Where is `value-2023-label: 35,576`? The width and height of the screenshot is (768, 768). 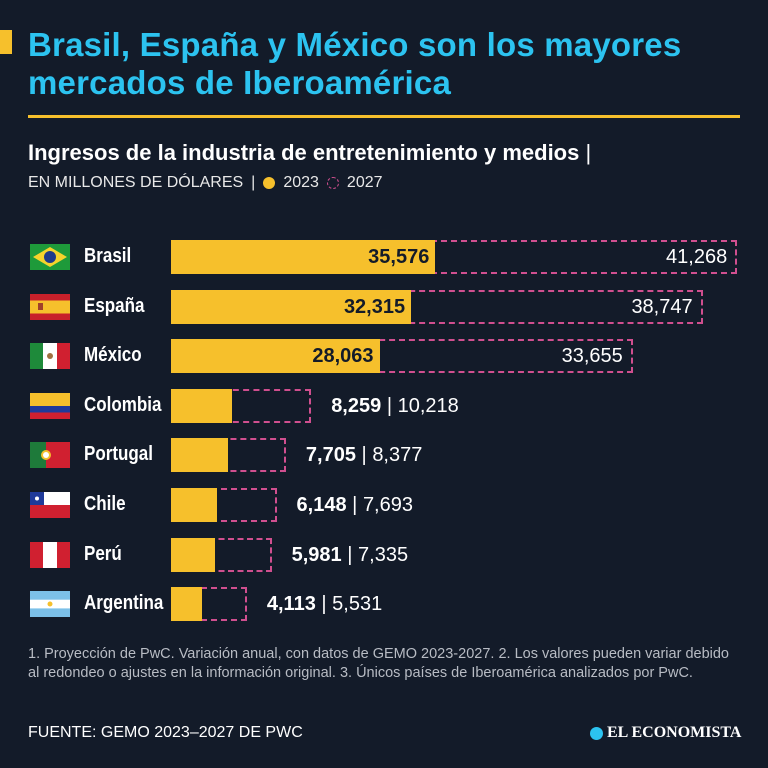 value-2023-label: 35,576 is located at coordinates (399, 257).